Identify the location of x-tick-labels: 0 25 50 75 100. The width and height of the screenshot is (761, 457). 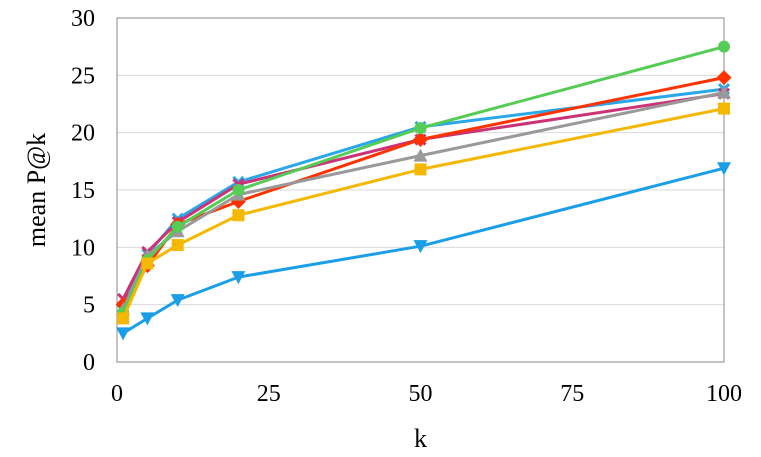
(426, 394).